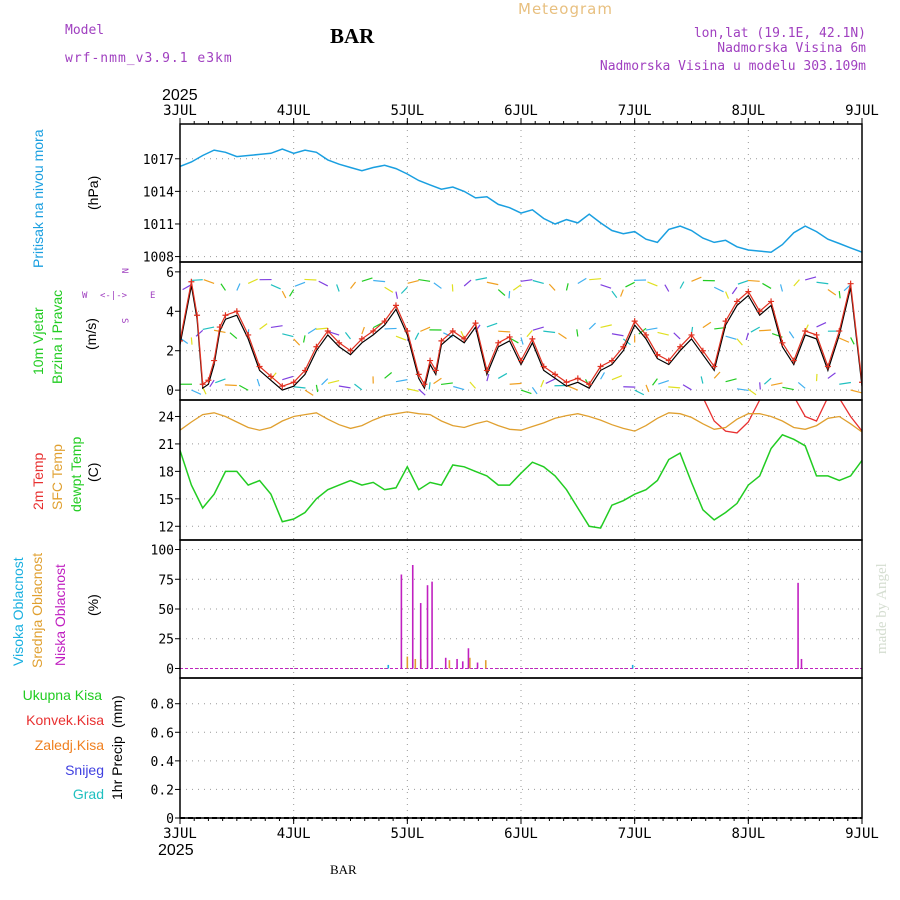 This screenshot has height=900, width=900. I want to click on lonlat-text: lon,lat (19.1E, 42.1N), so click(780, 33).